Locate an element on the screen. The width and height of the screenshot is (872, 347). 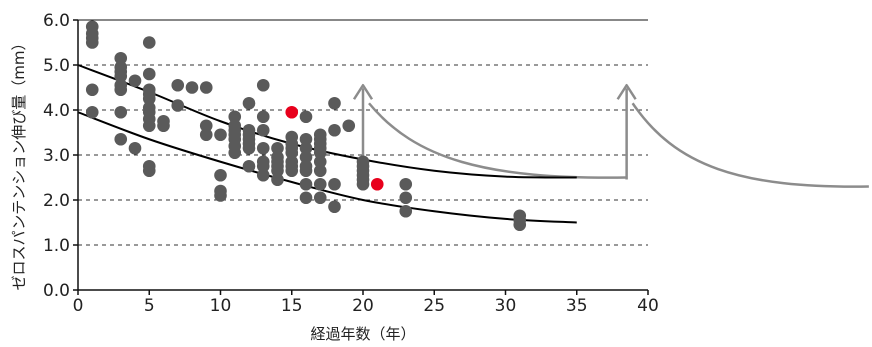
y-tick-labels: 0.0 1.0 2.0 3.0 4.0 5.0 6.0 is located at coordinates (56, 156).